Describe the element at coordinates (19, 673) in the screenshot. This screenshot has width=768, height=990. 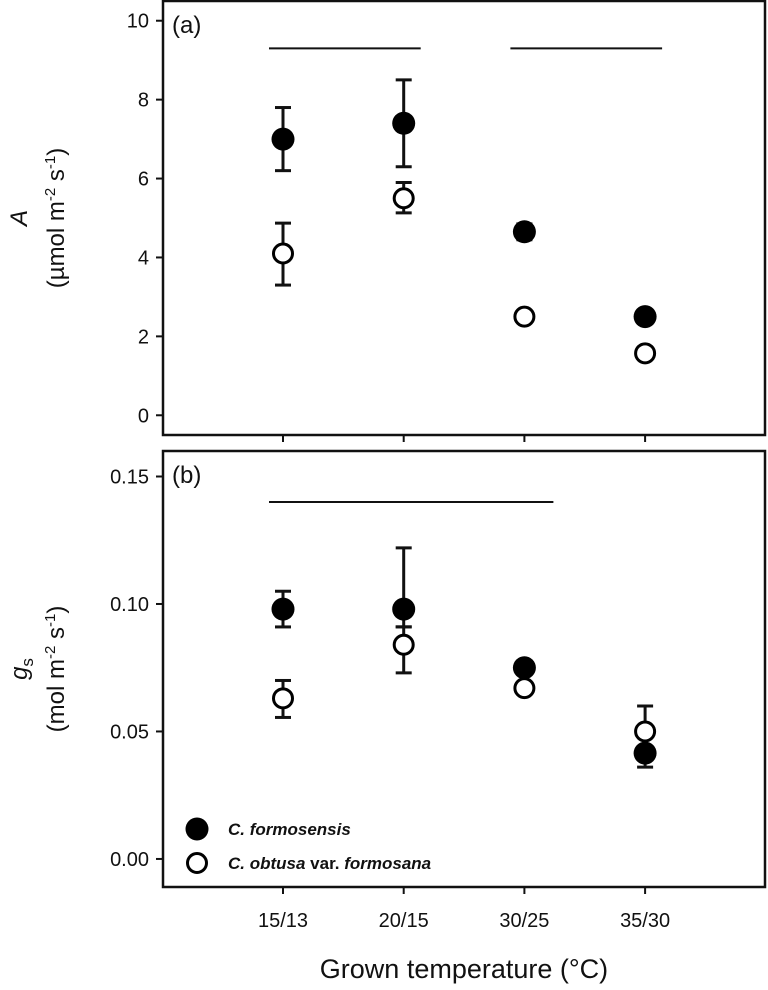
I see `y-symbol: g` at that location.